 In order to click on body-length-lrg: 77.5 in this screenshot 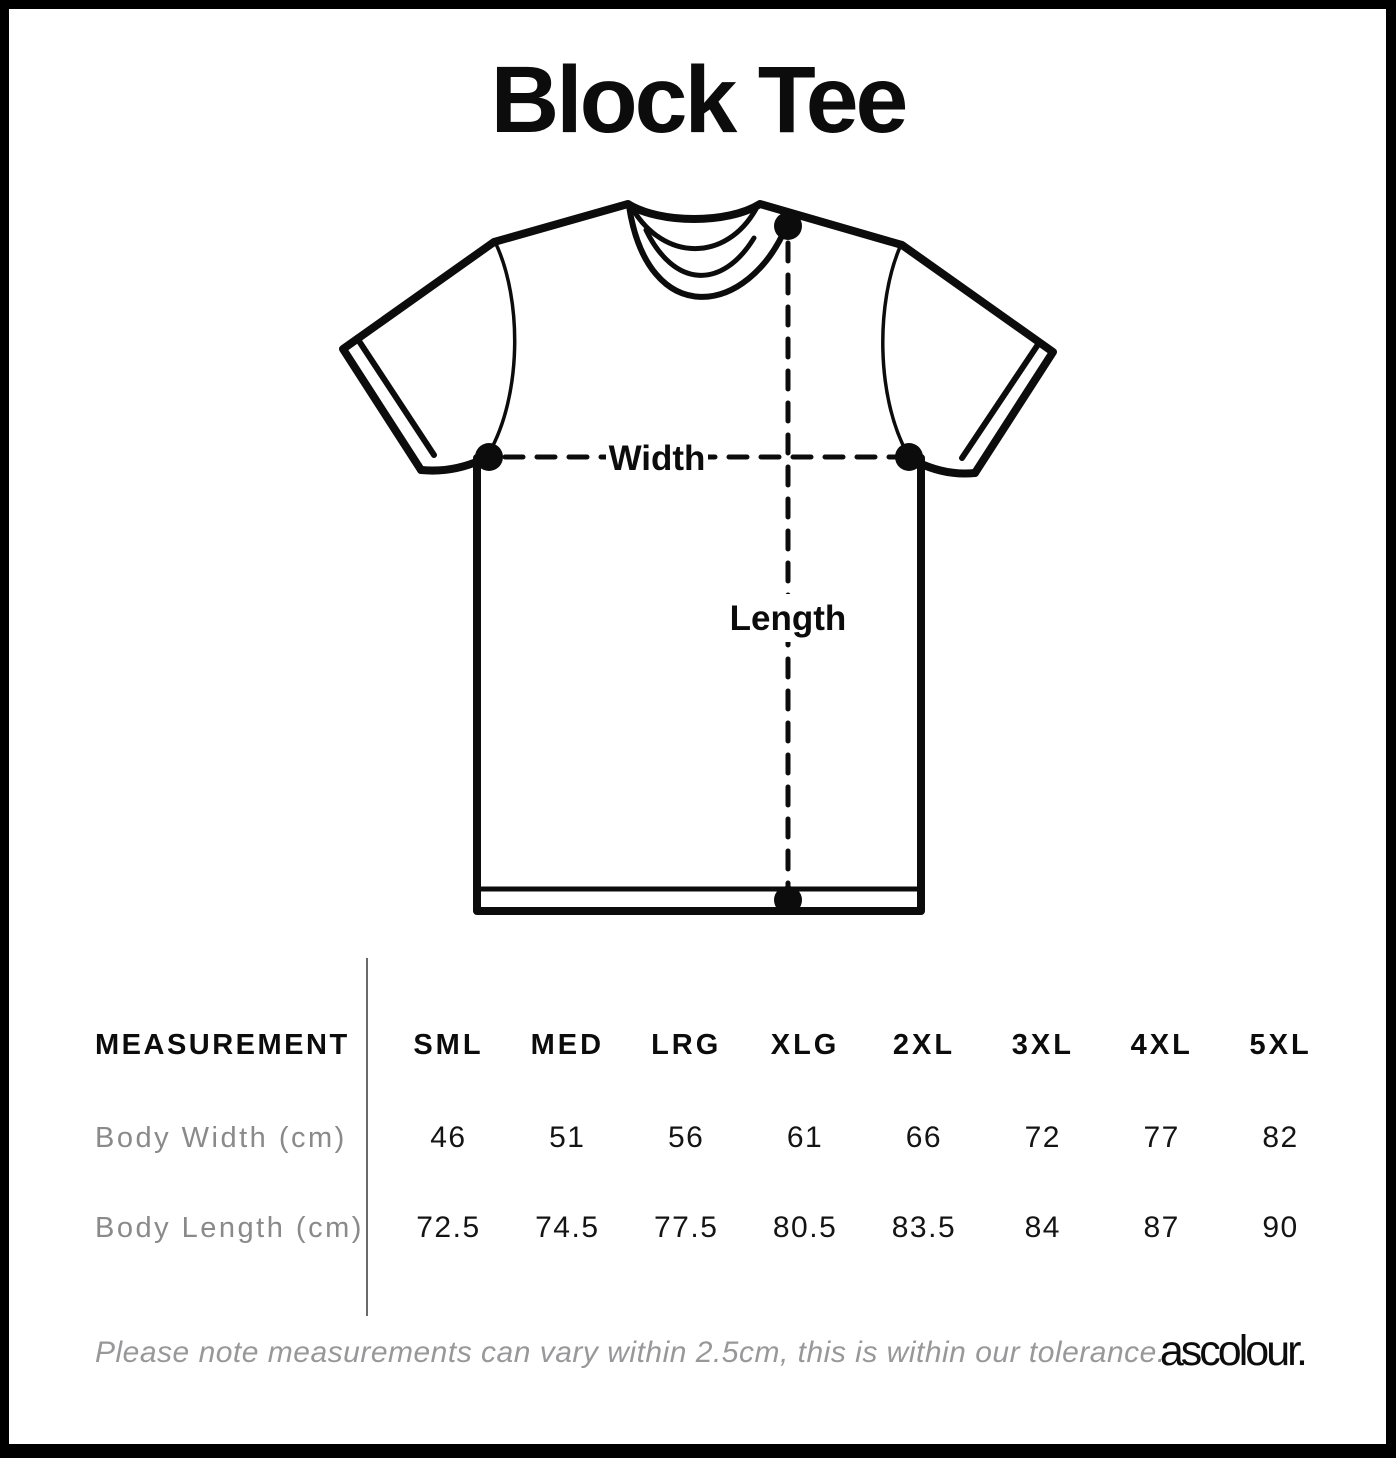, I will do `click(686, 1227)`.